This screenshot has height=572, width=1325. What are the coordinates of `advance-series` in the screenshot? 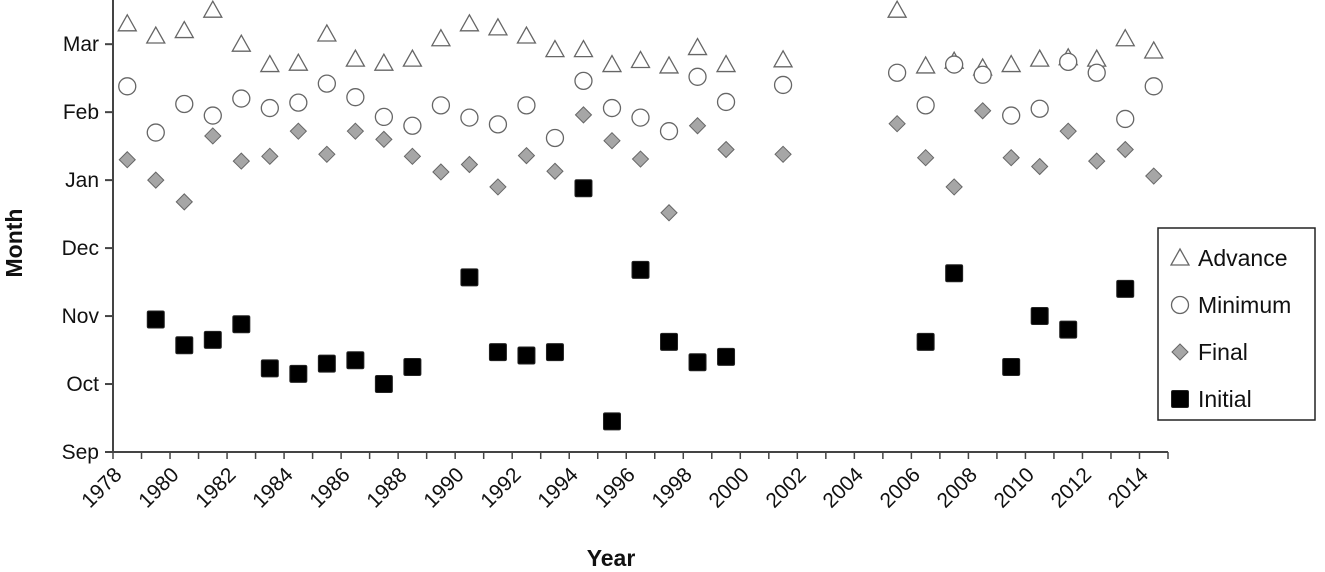 It's located at (640, 38).